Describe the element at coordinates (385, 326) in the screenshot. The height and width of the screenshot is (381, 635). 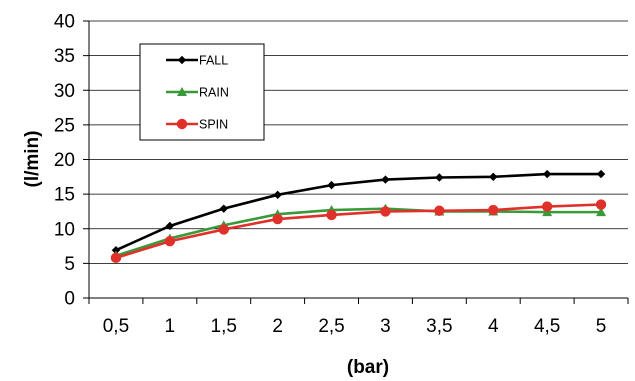
I see `x-tick-label: 3` at that location.